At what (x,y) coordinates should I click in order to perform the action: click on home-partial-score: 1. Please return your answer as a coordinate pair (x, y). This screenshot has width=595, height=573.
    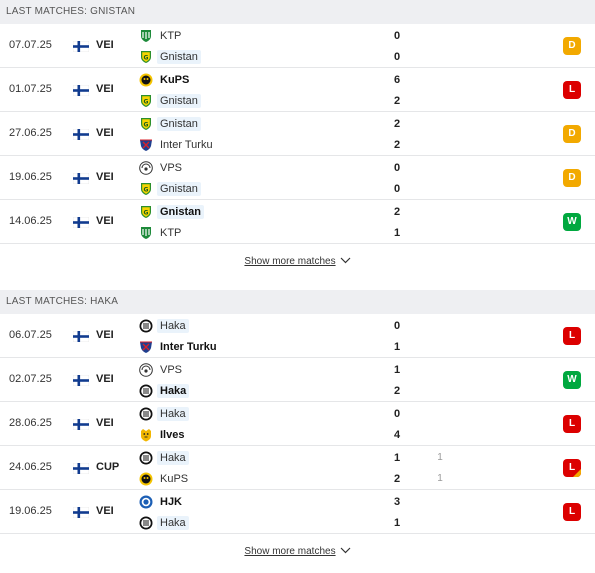
    Looking at the image, I should click on (440, 457).